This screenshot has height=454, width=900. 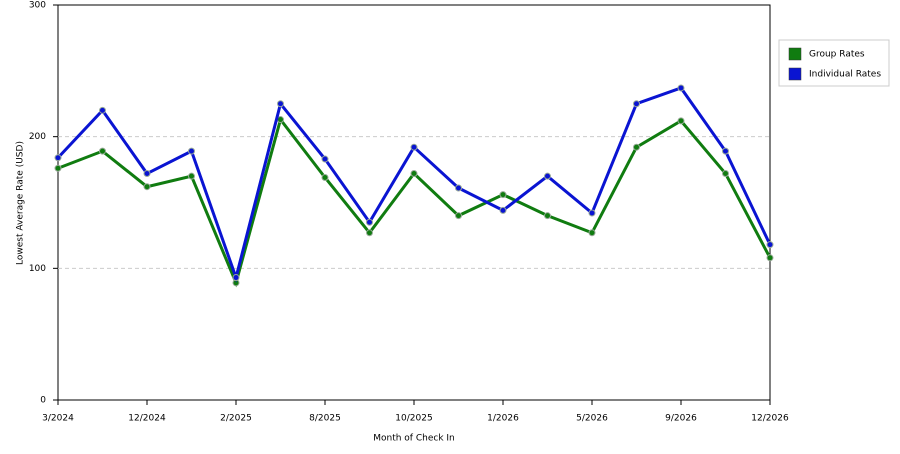 I want to click on legend-label: Individual Rates, so click(x=845, y=75).